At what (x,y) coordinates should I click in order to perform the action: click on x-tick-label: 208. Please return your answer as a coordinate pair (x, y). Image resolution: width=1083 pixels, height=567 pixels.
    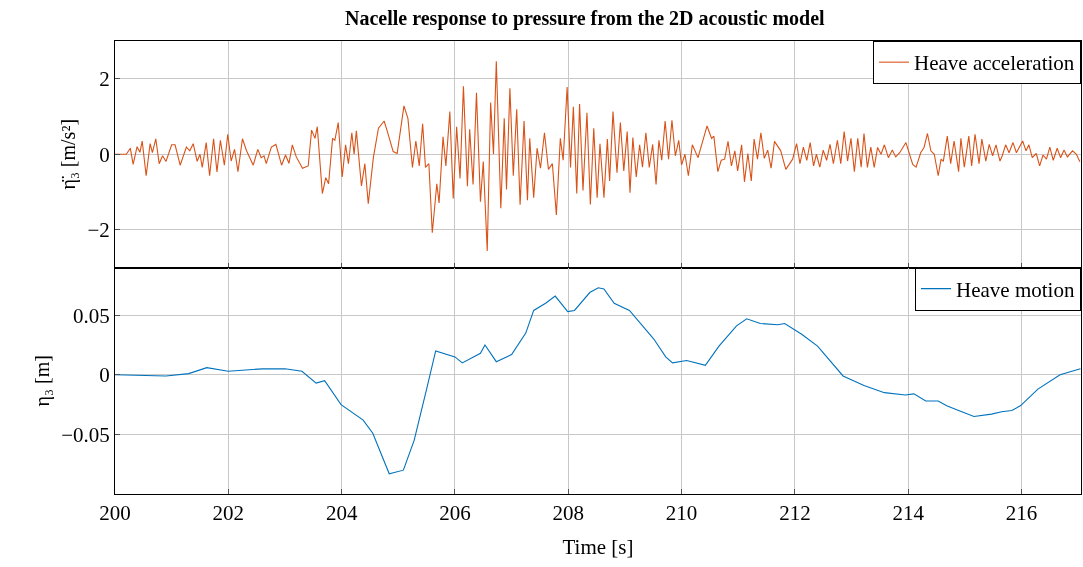
    Looking at the image, I should click on (568, 513).